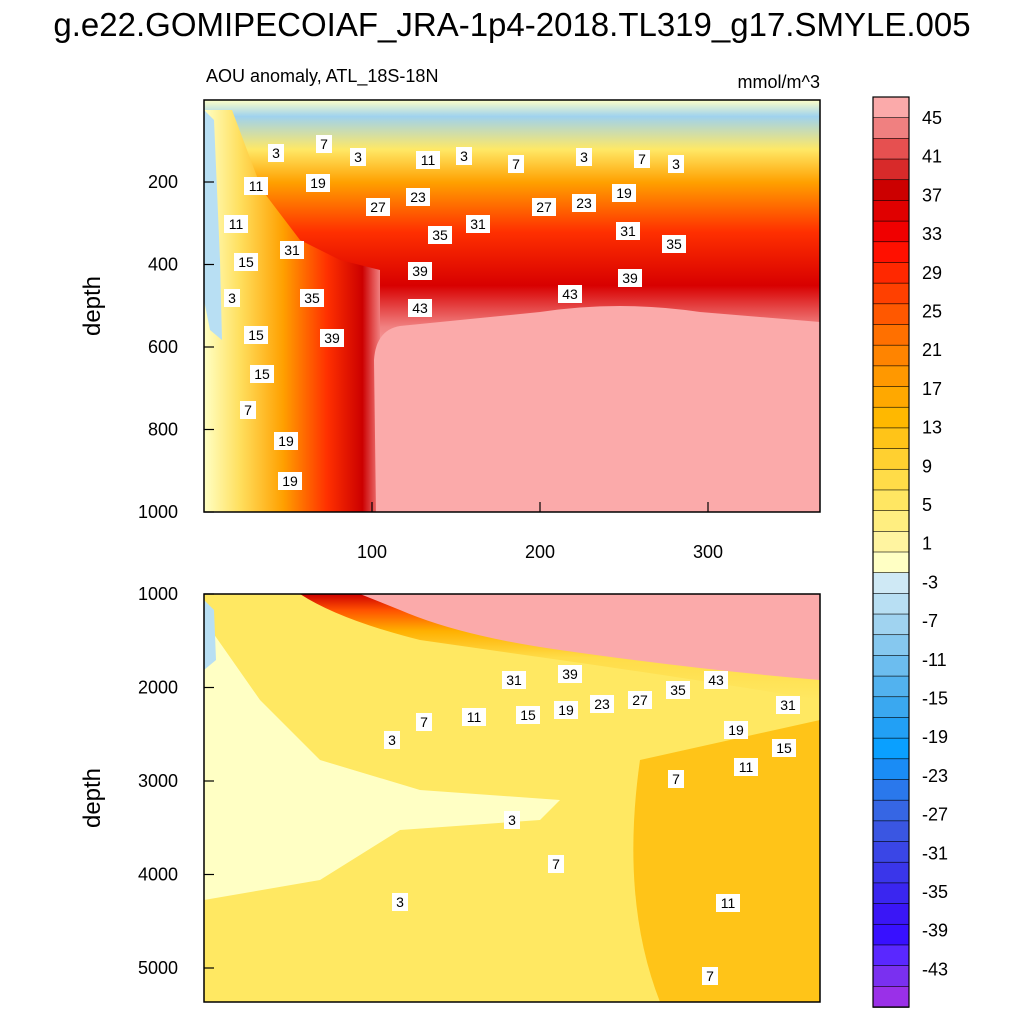 This screenshot has width=1024, height=1024. What do you see at coordinates (163, 265) in the screenshot?
I see `y-tick-label: 400` at bounding box center [163, 265].